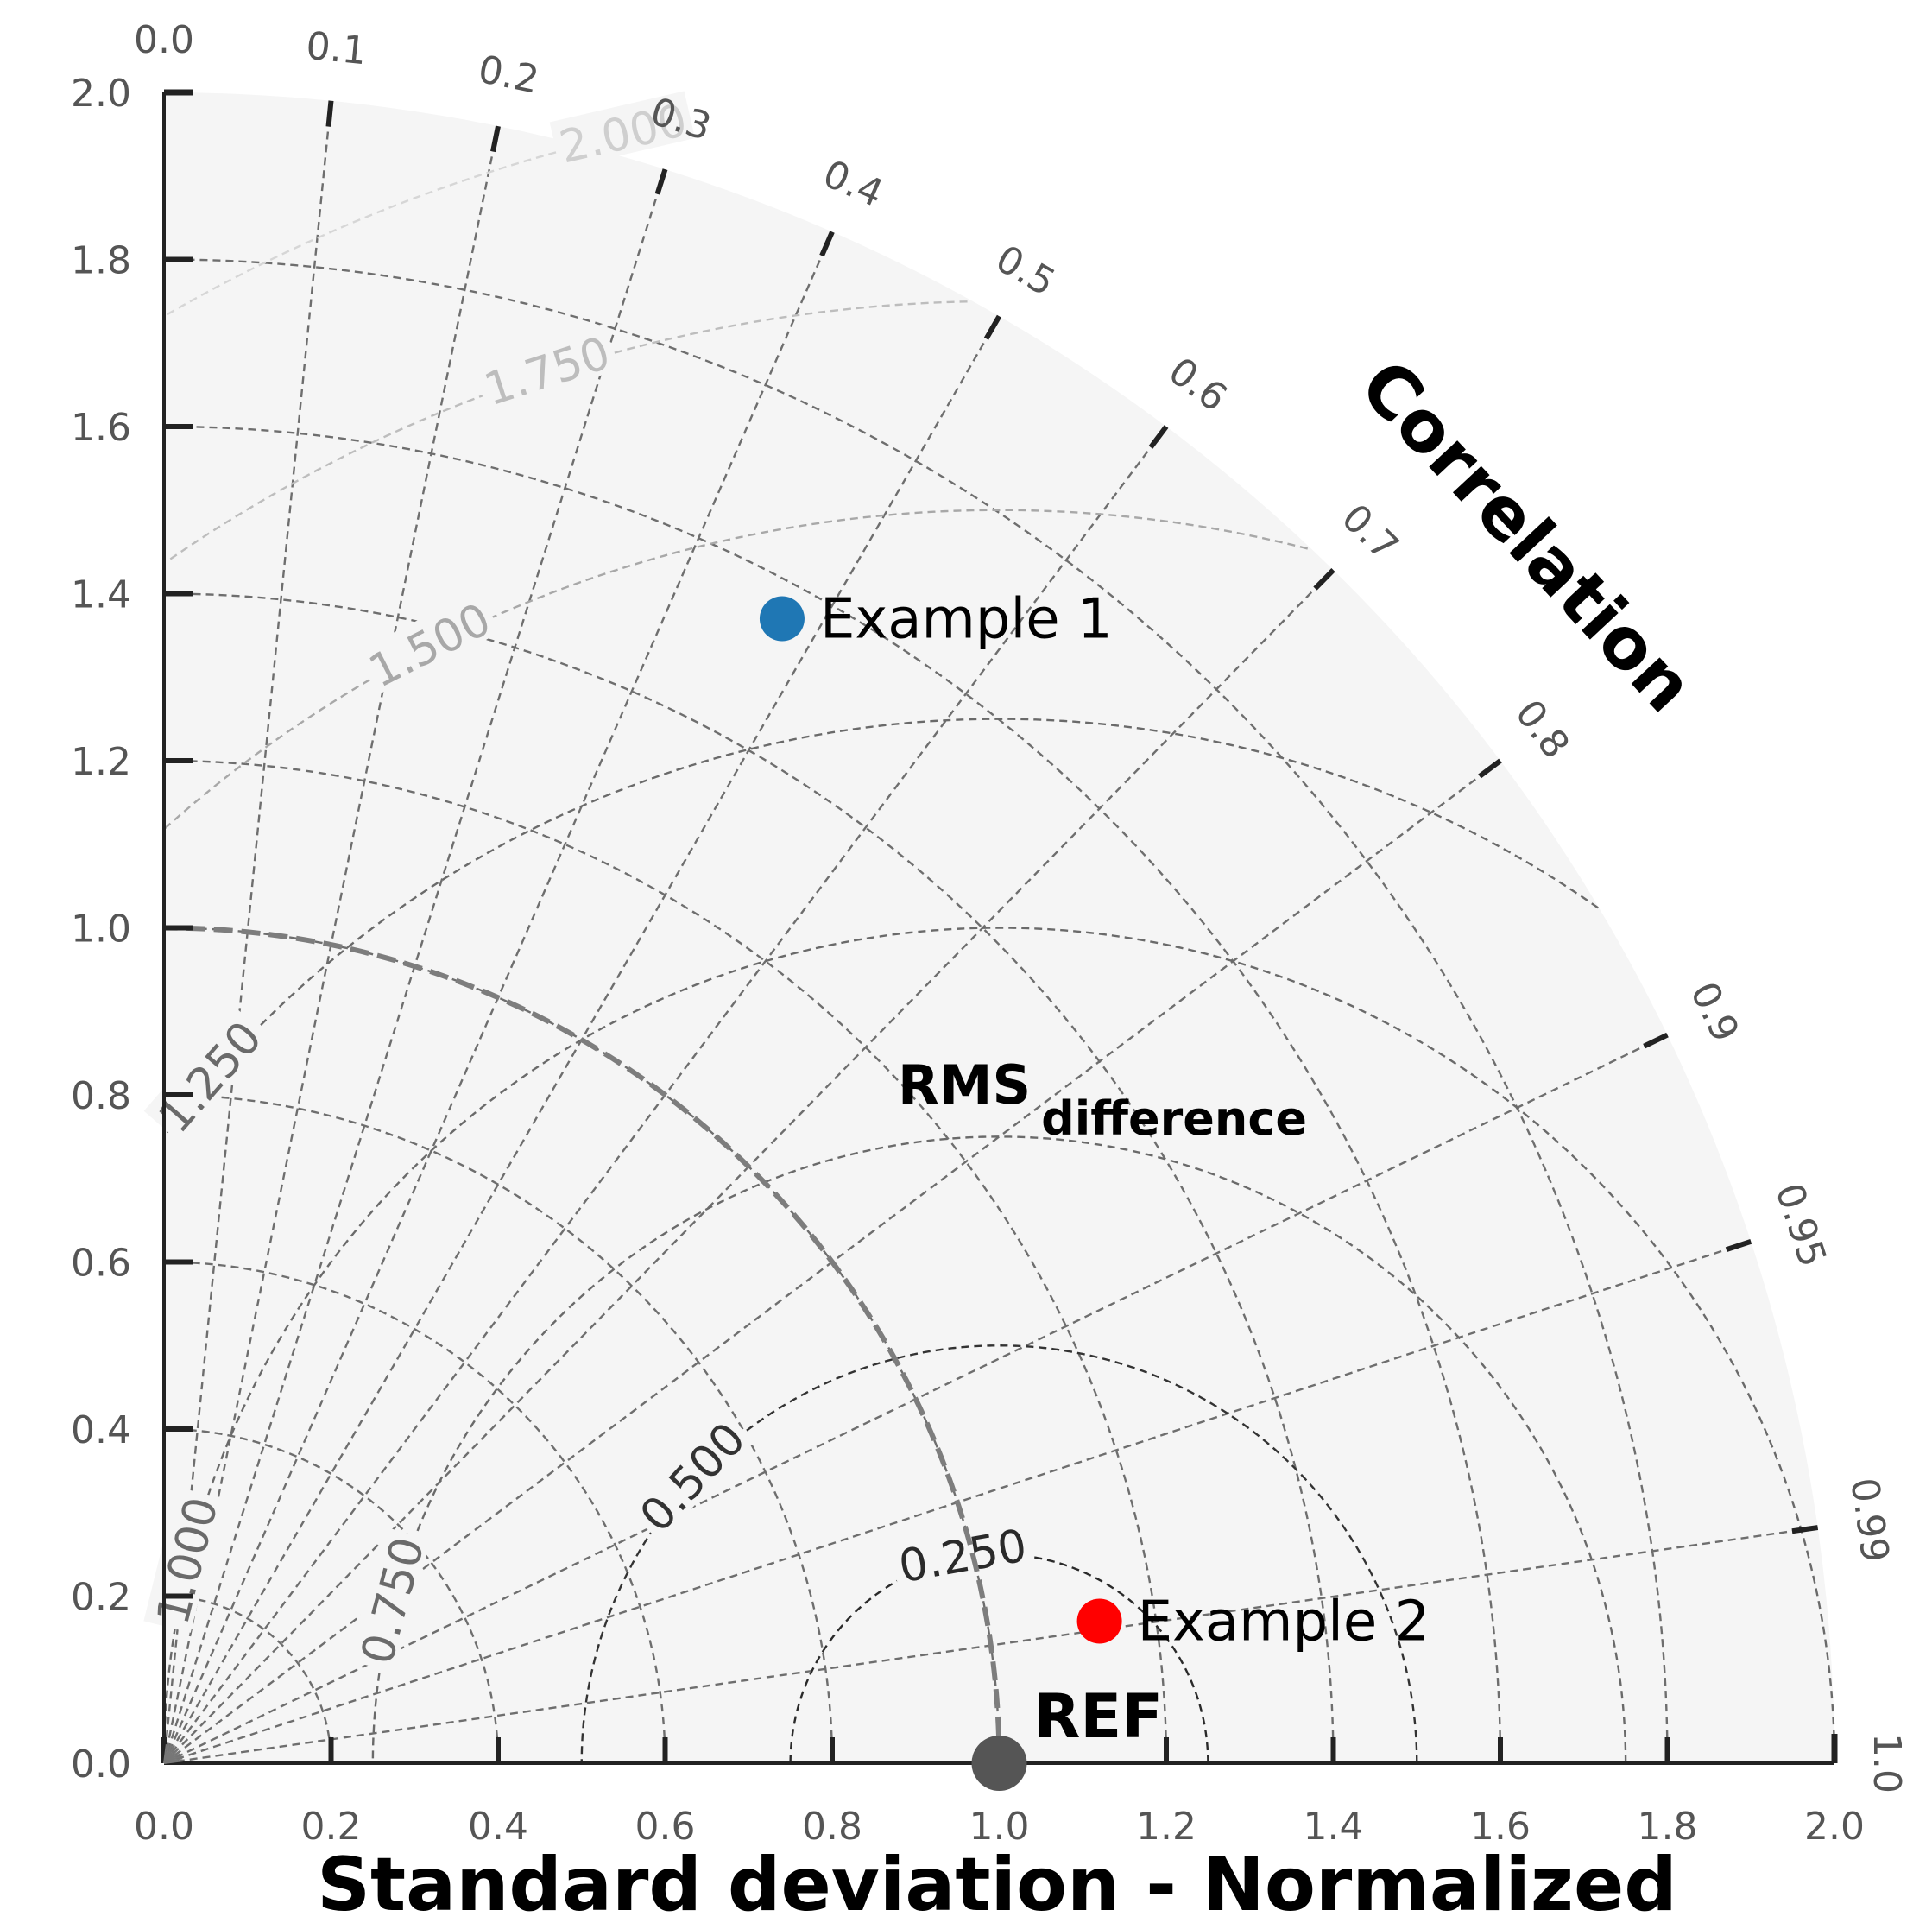 The image size is (1932, 1929). I want to click on data-point-label: Example 1, so click(966, 620).